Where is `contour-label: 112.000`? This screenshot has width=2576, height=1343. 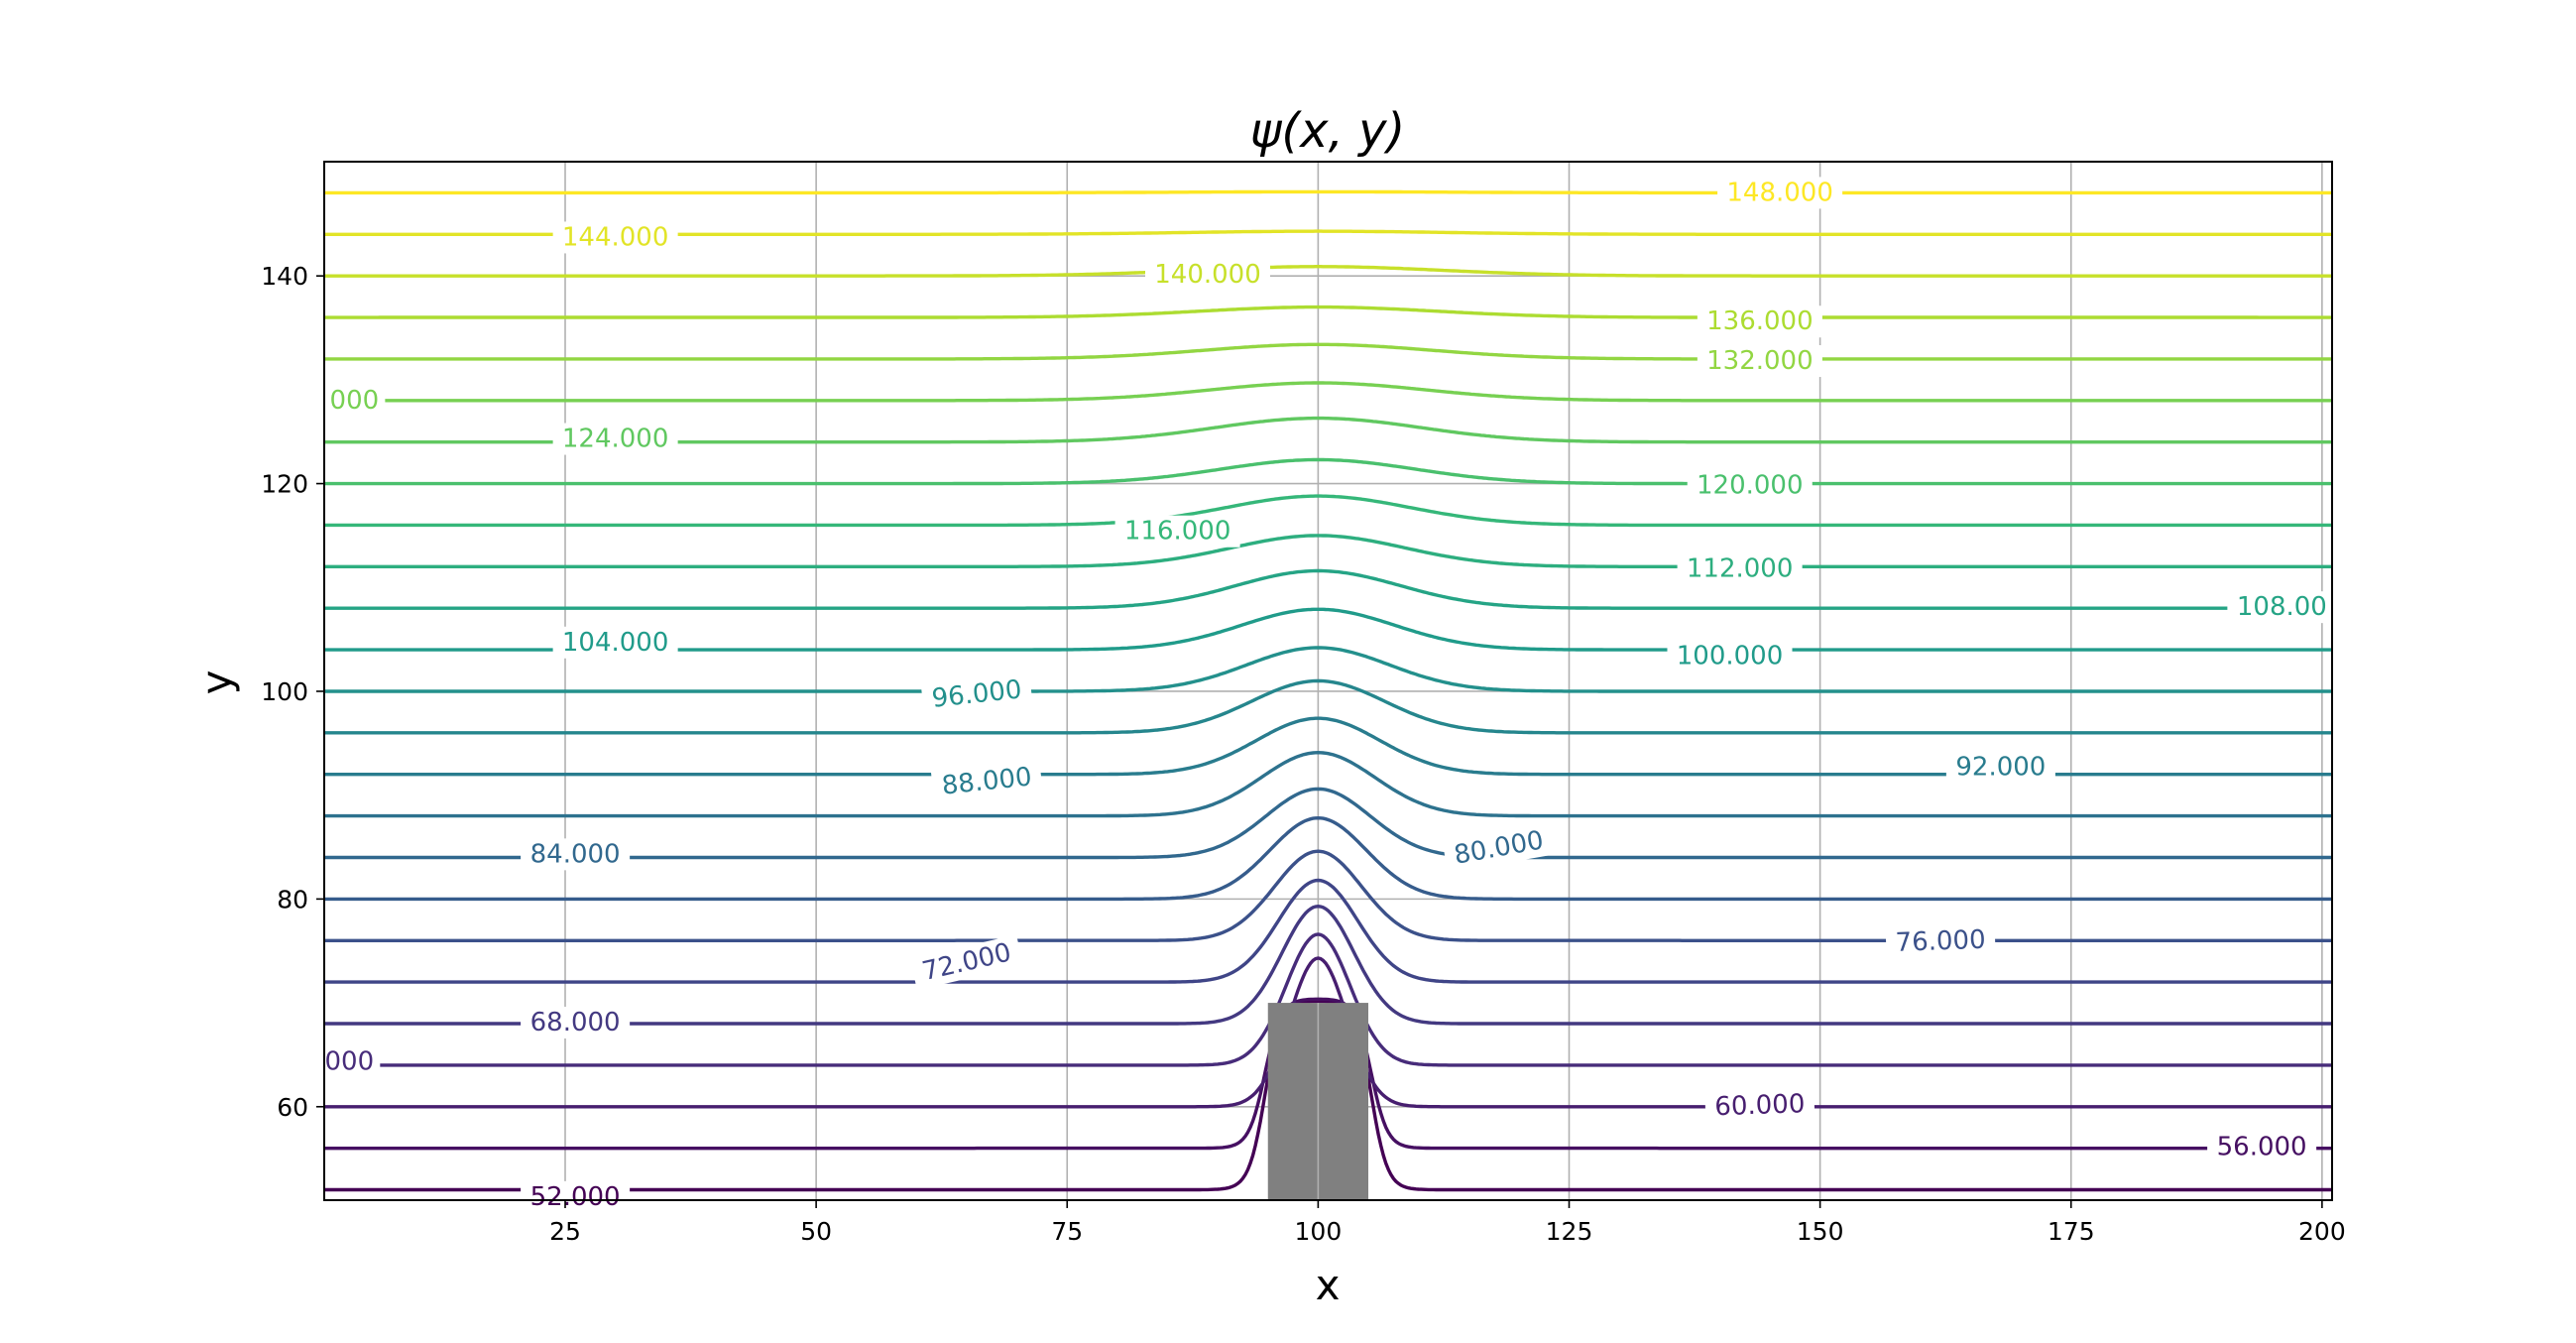 contour-label: 112.000 is located at coordinates (1740, 568).